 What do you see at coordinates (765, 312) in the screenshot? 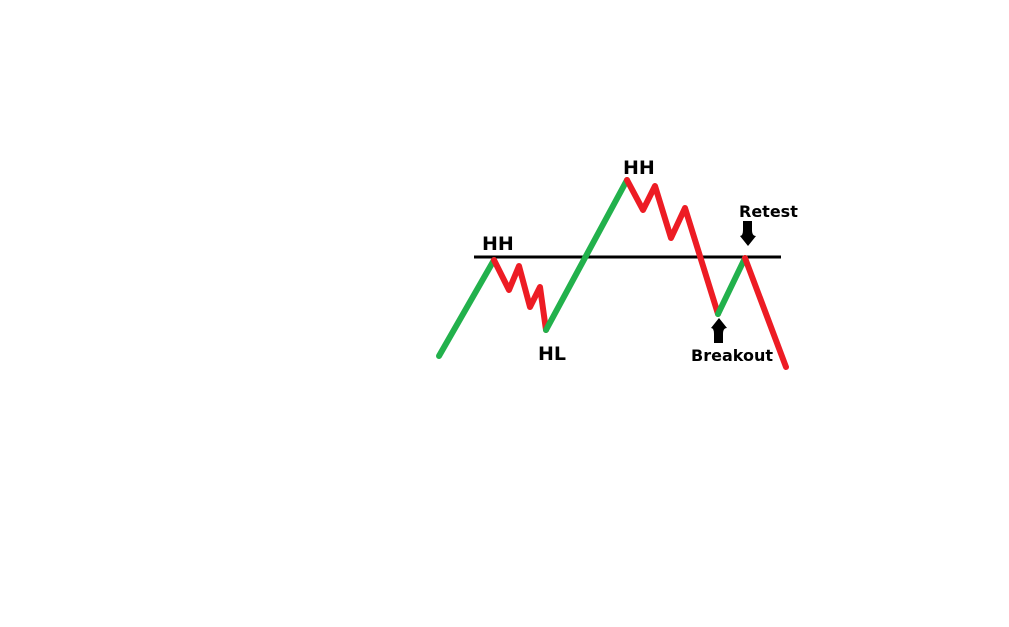
I see `bearish-continuation` at bounding box center [765, 312].